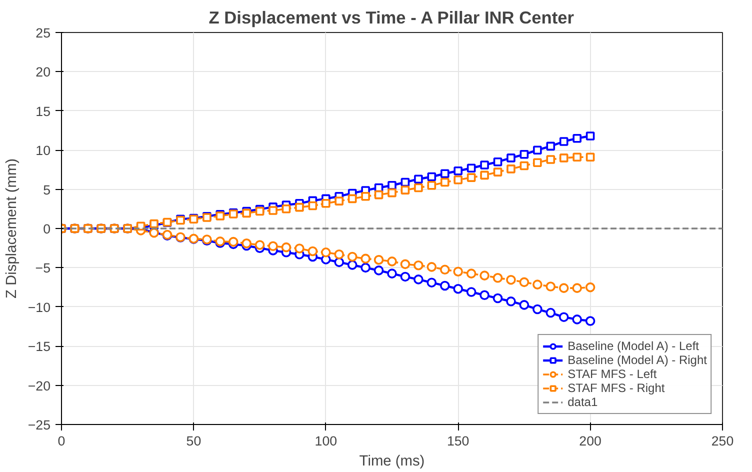  Describe the element at coordinates (194, 441) in the screenshot. I see `x-tick-label: 50` at that location.